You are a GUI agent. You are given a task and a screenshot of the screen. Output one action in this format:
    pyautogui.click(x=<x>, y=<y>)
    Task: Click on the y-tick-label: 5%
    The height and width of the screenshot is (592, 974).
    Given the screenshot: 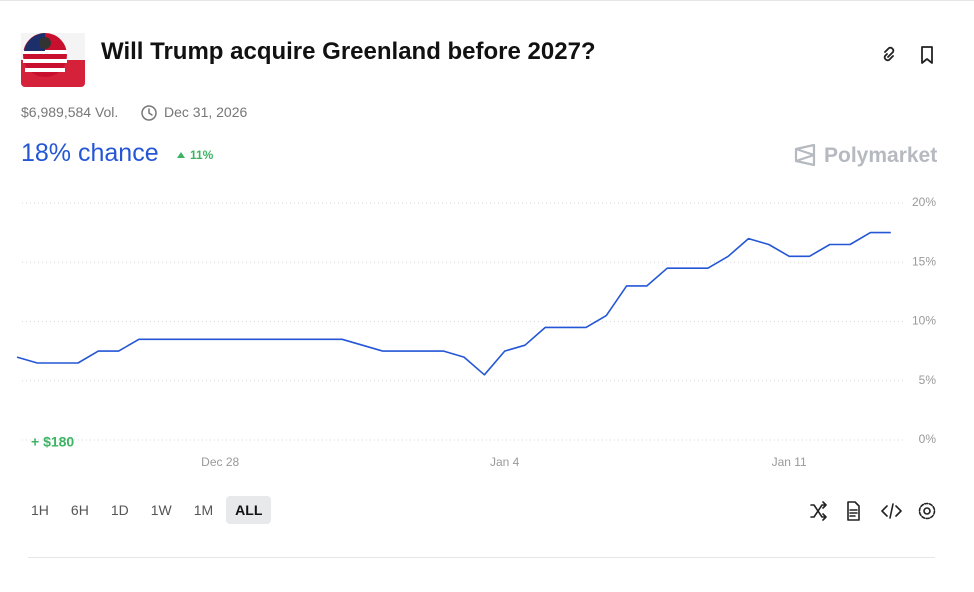 What is the action you would take?
    pyautogui.click(x=928, y=380)
    